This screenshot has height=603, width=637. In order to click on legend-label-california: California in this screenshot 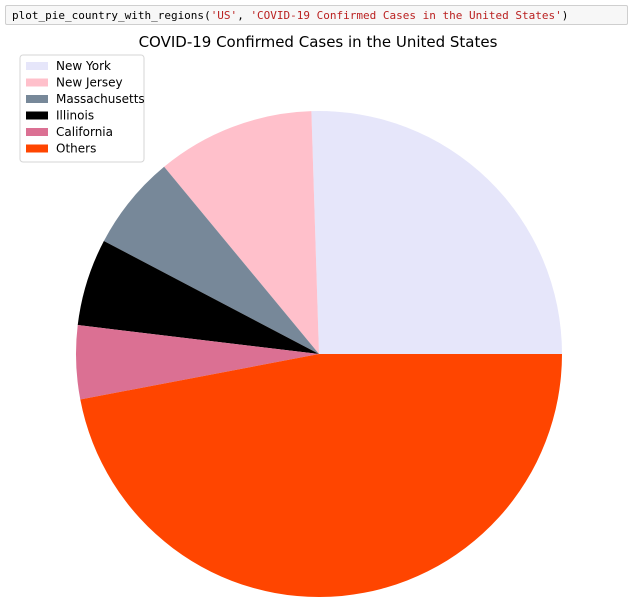, I will do `click(84, 132)`.